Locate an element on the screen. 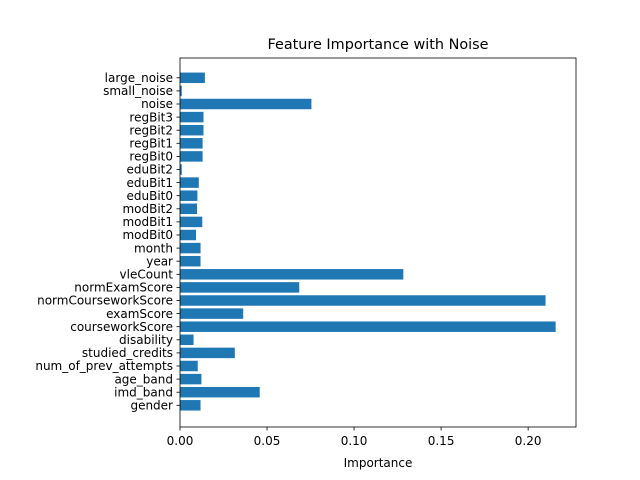 The width and height of the screenshot is (640, 480). y-tick-label: normCourseworkScore is located at coordinates (105, 301).